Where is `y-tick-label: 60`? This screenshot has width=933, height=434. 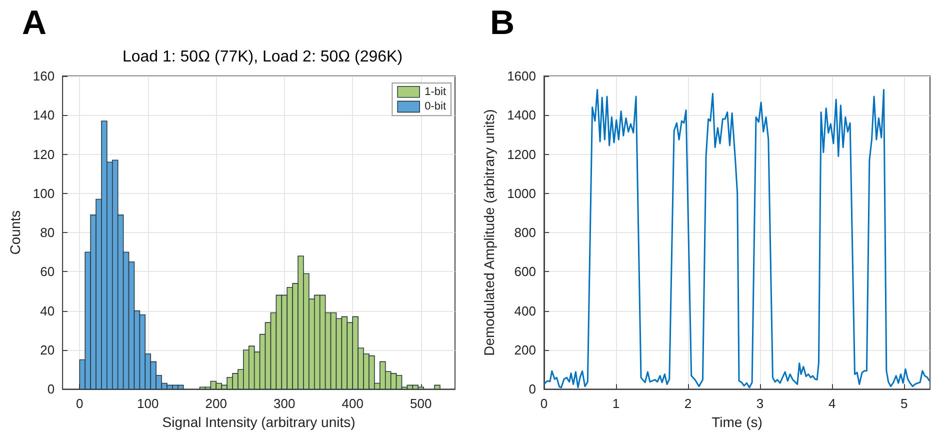
y-tick-label: 60 is located at coordinates (47, 272).